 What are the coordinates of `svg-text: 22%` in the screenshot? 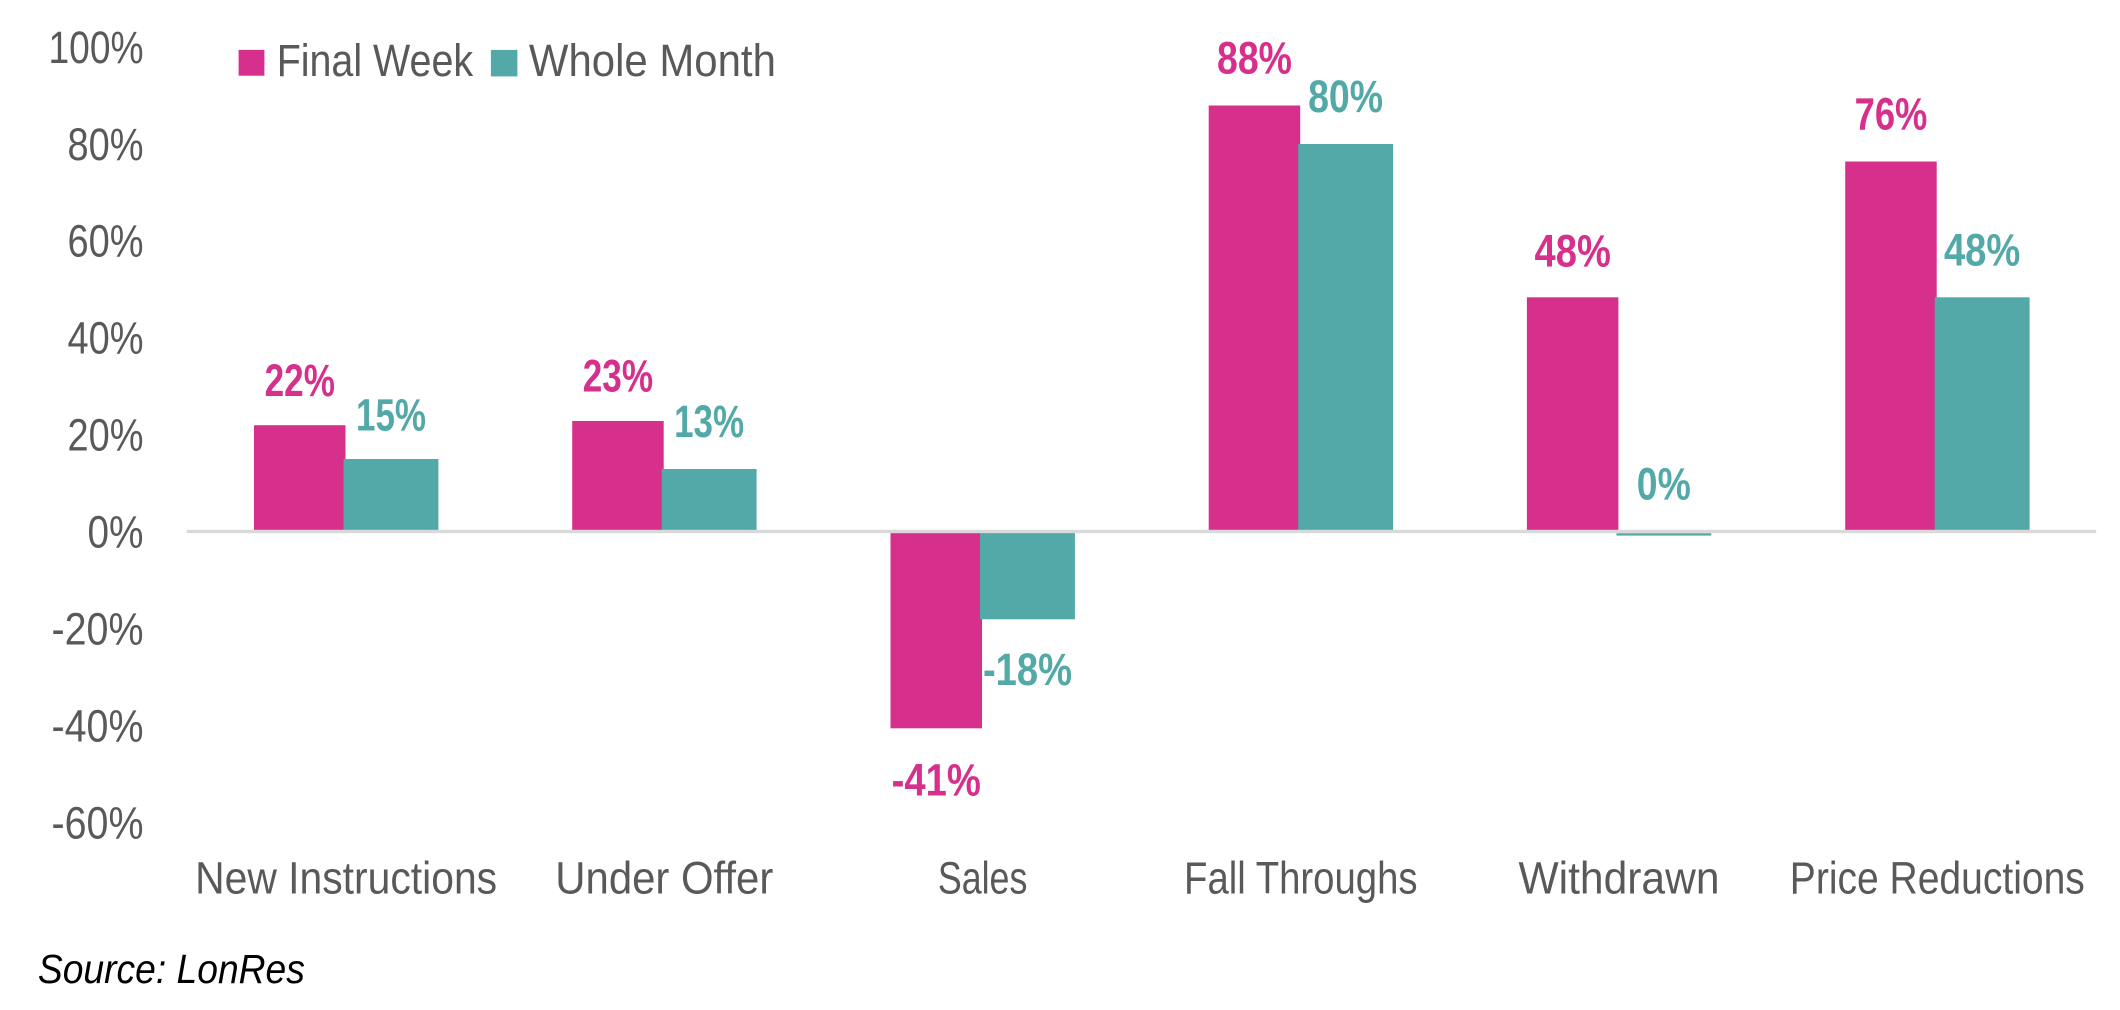 It's located at (300, 380).